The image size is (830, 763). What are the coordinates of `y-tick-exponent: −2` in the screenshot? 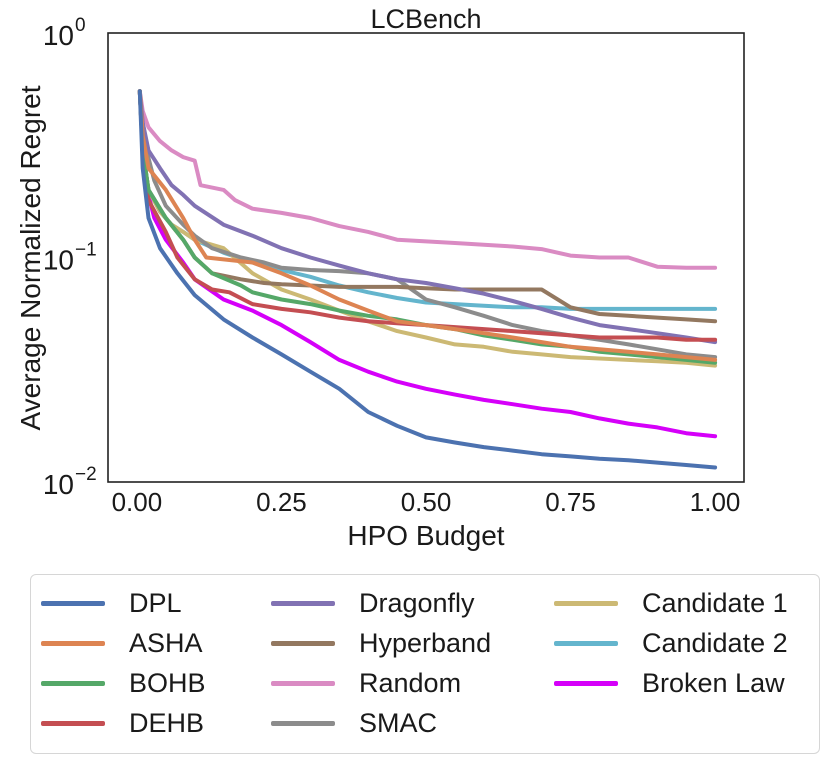 It's located at (86, 474).